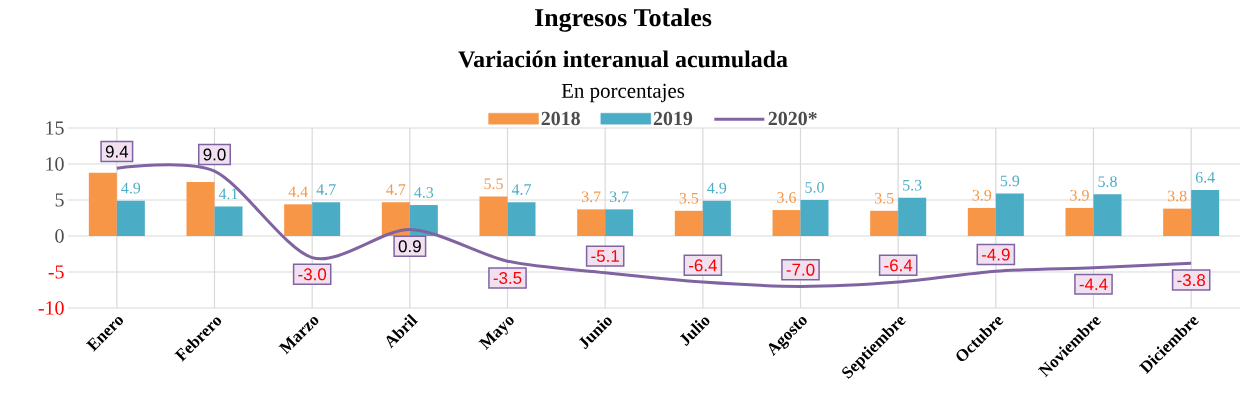 The image size is (1246, 404). I want to click on data-label: -4.9, so click(995, 254).